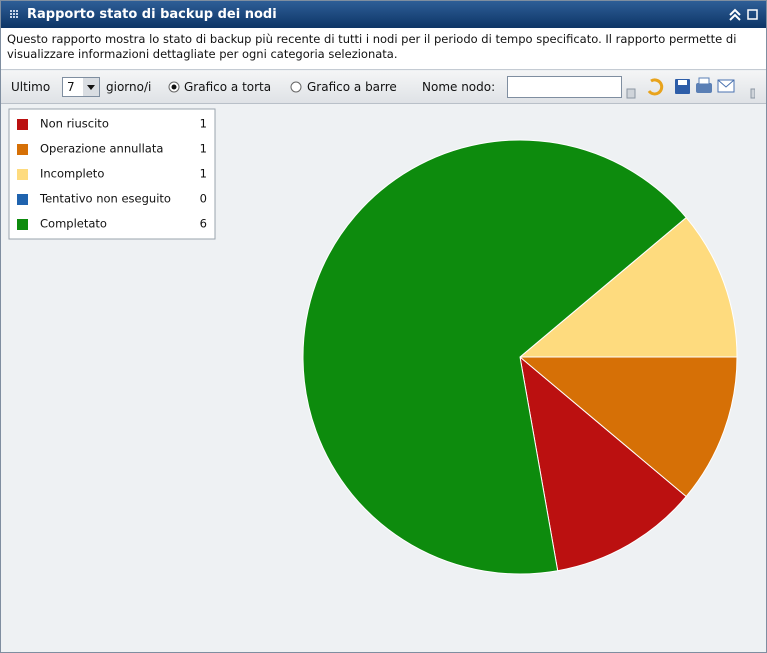 The image size is (767, 653). I want to click on legend-label: Non riuscito, so click(74, 124).